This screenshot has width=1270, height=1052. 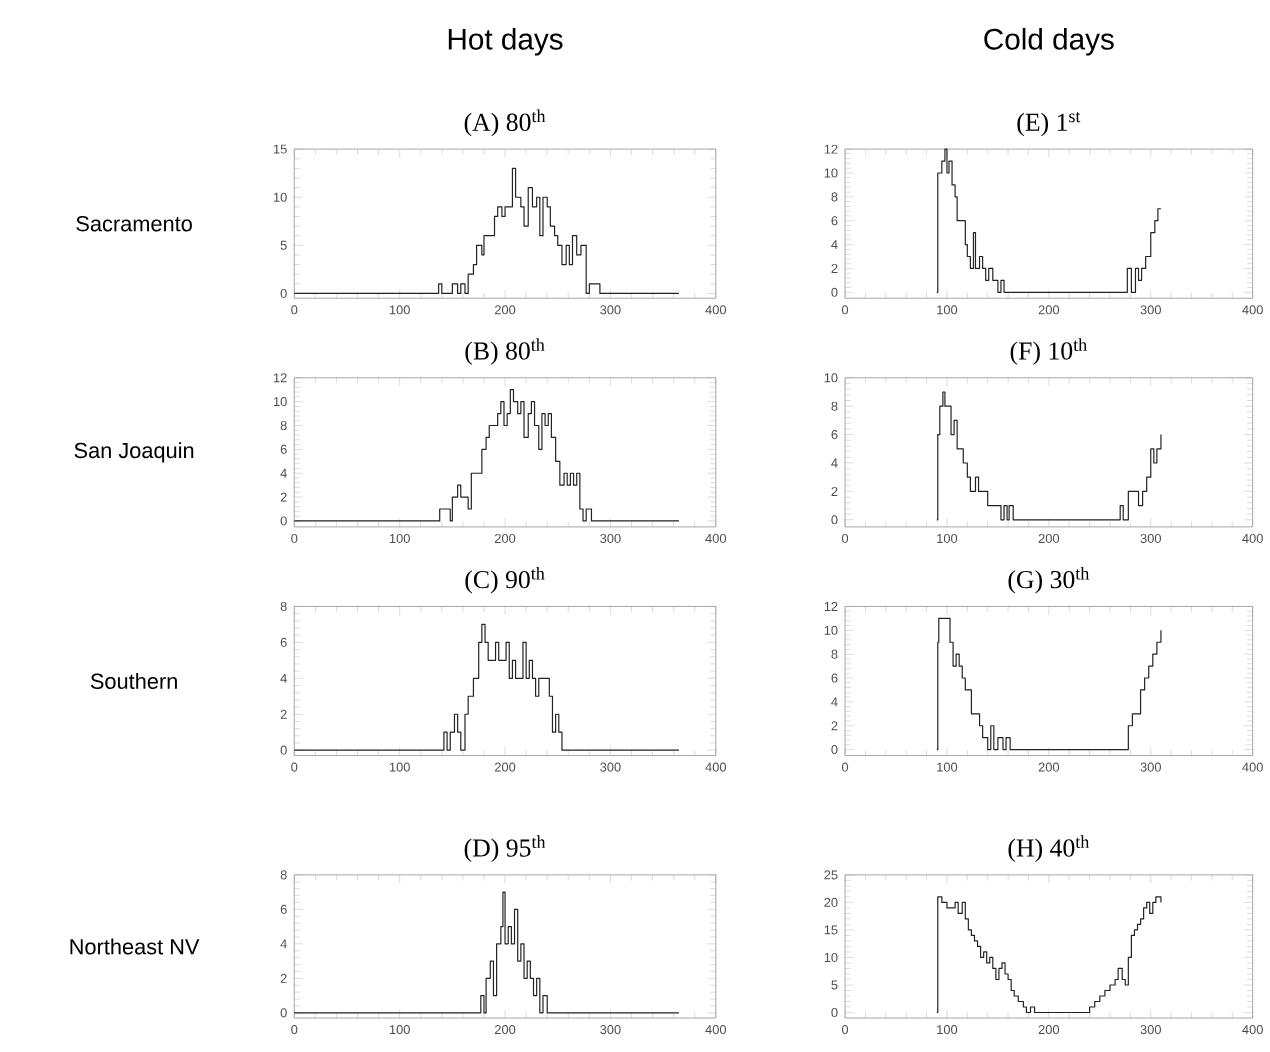 I want to click on chart-title: (G) 30$^{th}$, so click(x=1049, y=580).